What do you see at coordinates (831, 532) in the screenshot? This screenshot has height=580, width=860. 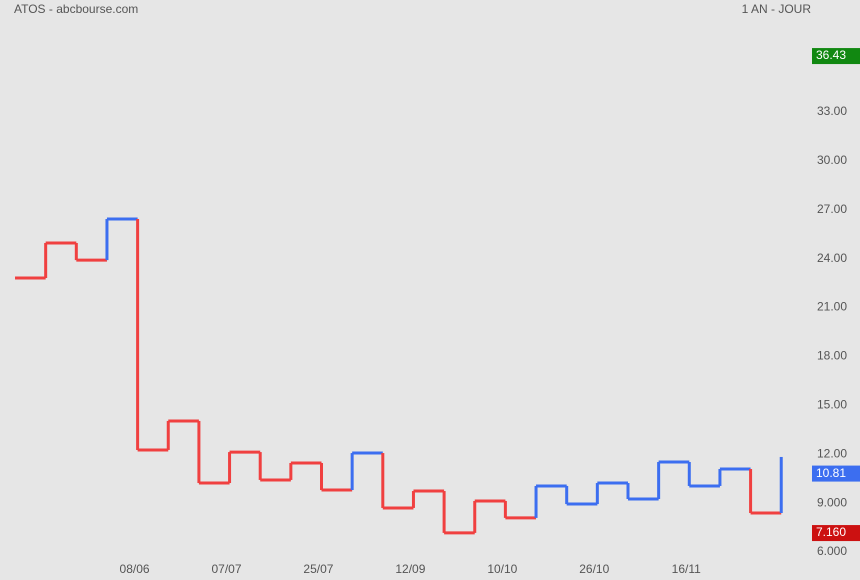 I see `price-tag-label: 7.160` at bounding box center [831, 532].